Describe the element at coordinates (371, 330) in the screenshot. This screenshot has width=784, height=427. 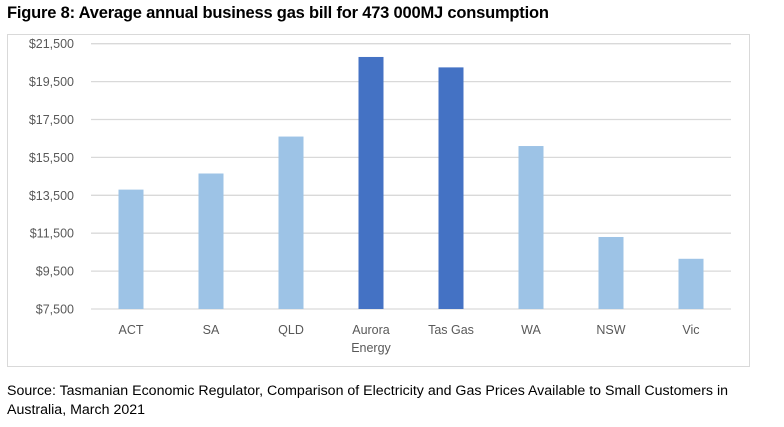
I see `x-tick-label: Aurora` at that location.